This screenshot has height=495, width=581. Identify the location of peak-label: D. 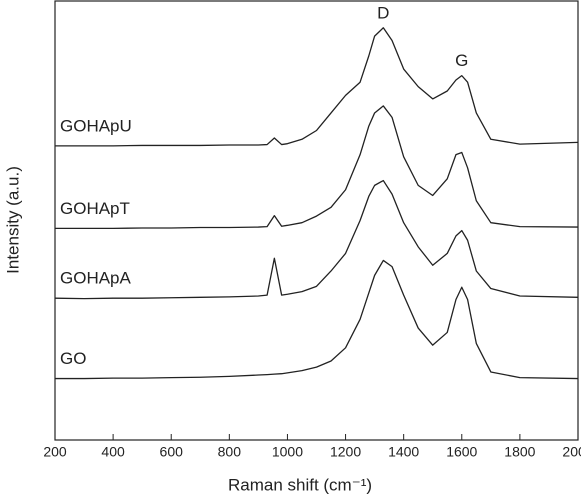
(383, 12).